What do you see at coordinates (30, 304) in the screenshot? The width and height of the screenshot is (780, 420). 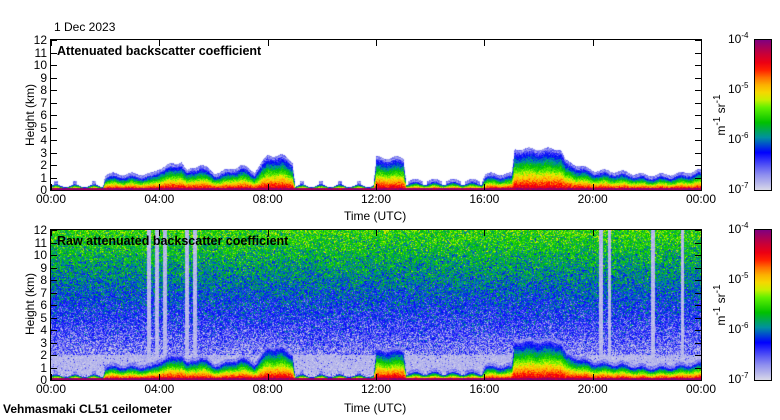 I see `y-axis-label: Height (km)` at bounding box center [30, 304].